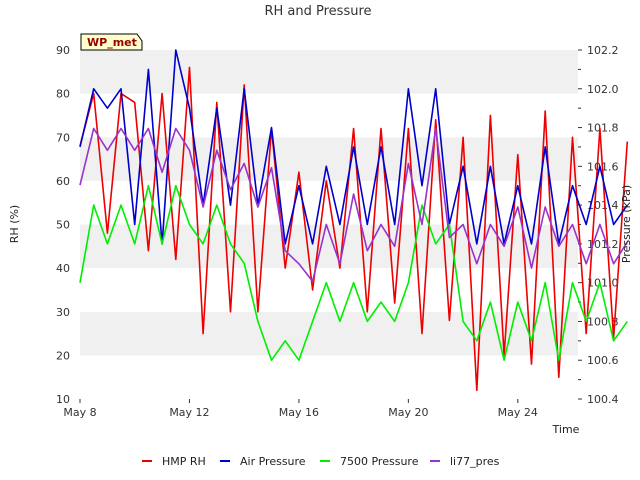 The image size is (640, 480). Describe the element at coordinates (63, 355) in the screenshot. I see `y-left-tick-label: 20` at that location.